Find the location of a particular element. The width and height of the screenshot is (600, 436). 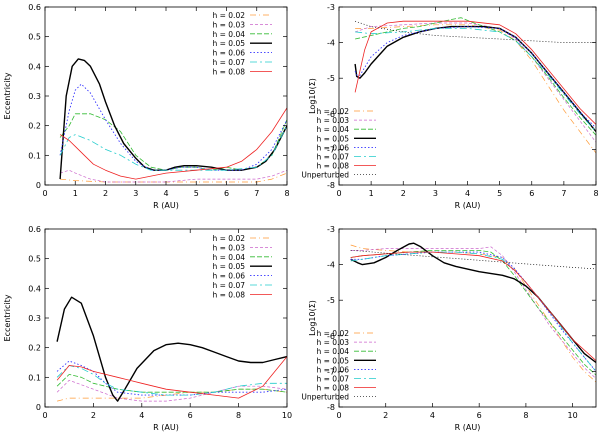

y-tick-label: -6 is located at coordinates (331, 114).